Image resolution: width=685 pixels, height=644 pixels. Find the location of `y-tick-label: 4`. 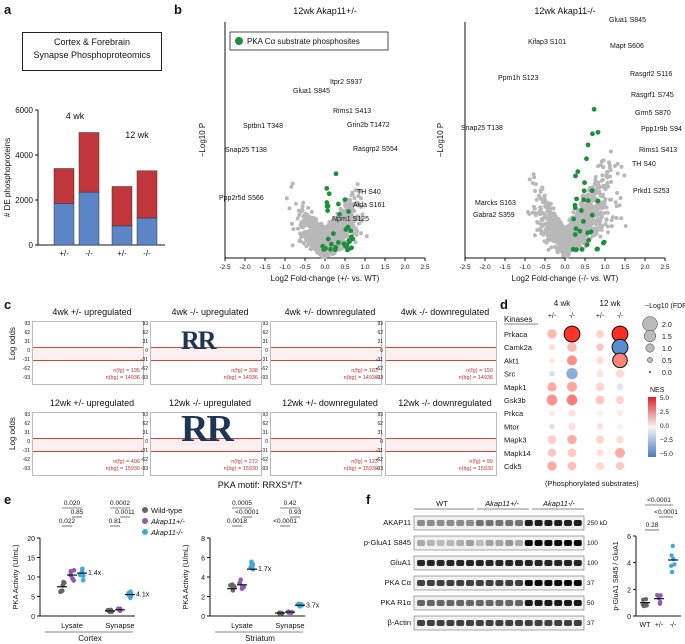

y-tick-label: 4 is located at coordinates (629, 564).